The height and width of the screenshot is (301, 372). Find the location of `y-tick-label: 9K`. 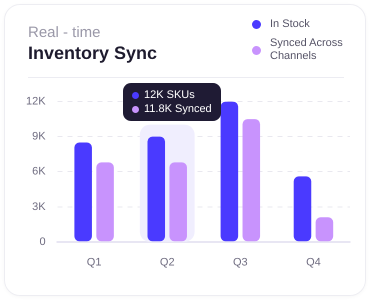

y-tick-label: 9K is located at coordinates (39, 136).